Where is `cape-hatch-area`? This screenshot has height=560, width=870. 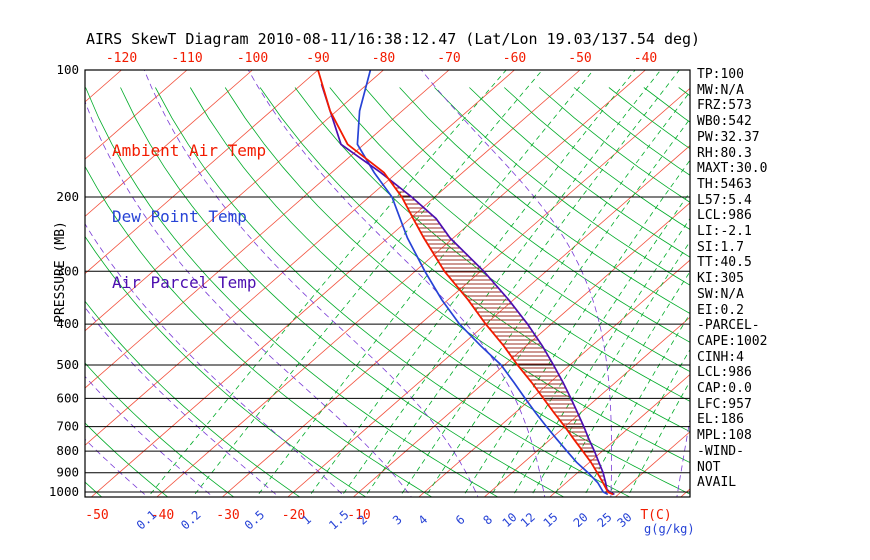 cape-hatch-area is located at coordinates (498, 332).